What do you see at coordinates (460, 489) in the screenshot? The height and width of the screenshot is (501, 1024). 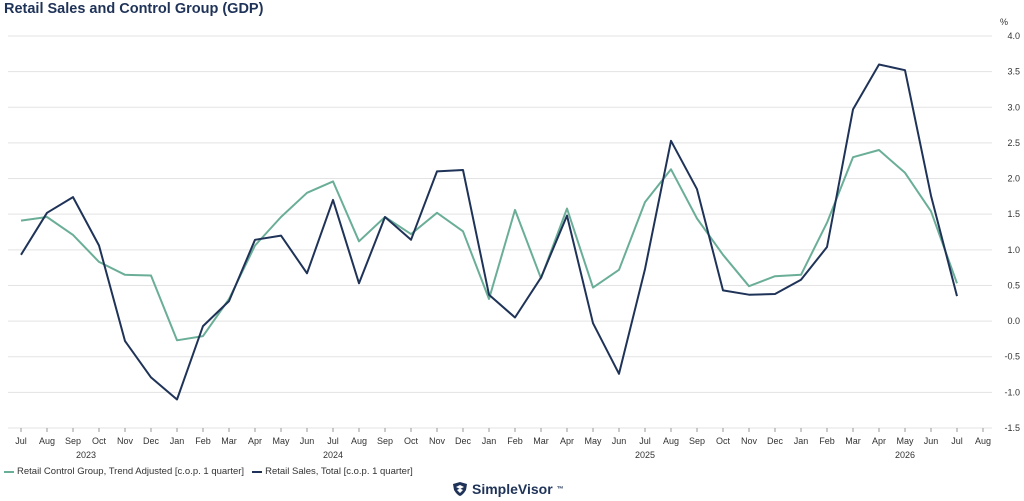 I see `eagle-shield-icon` at bounding box center [460, 489].